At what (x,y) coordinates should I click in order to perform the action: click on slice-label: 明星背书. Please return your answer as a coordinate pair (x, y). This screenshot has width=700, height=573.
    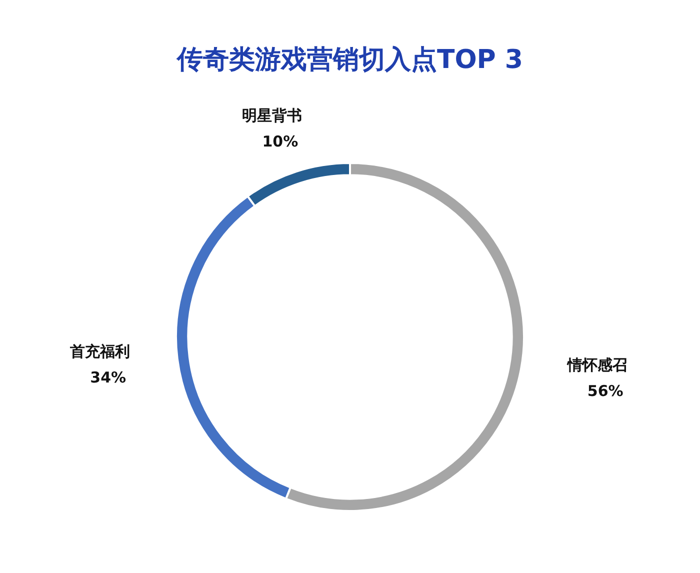
    Looking at the image, I should click on (272, 115).